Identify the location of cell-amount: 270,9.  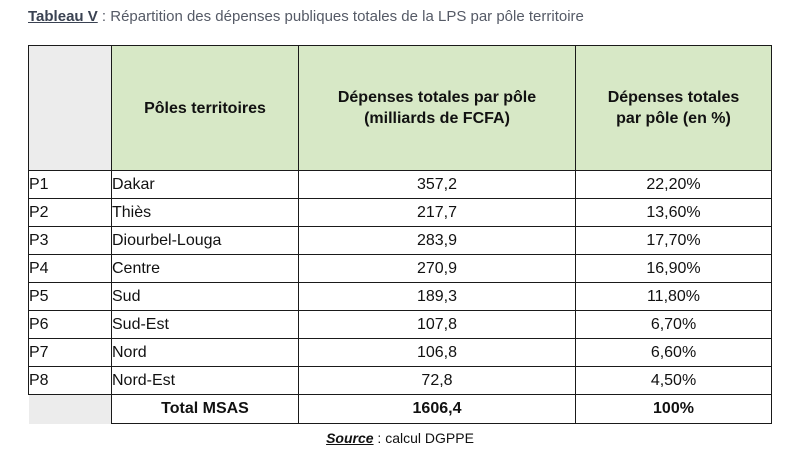
(437, 268).